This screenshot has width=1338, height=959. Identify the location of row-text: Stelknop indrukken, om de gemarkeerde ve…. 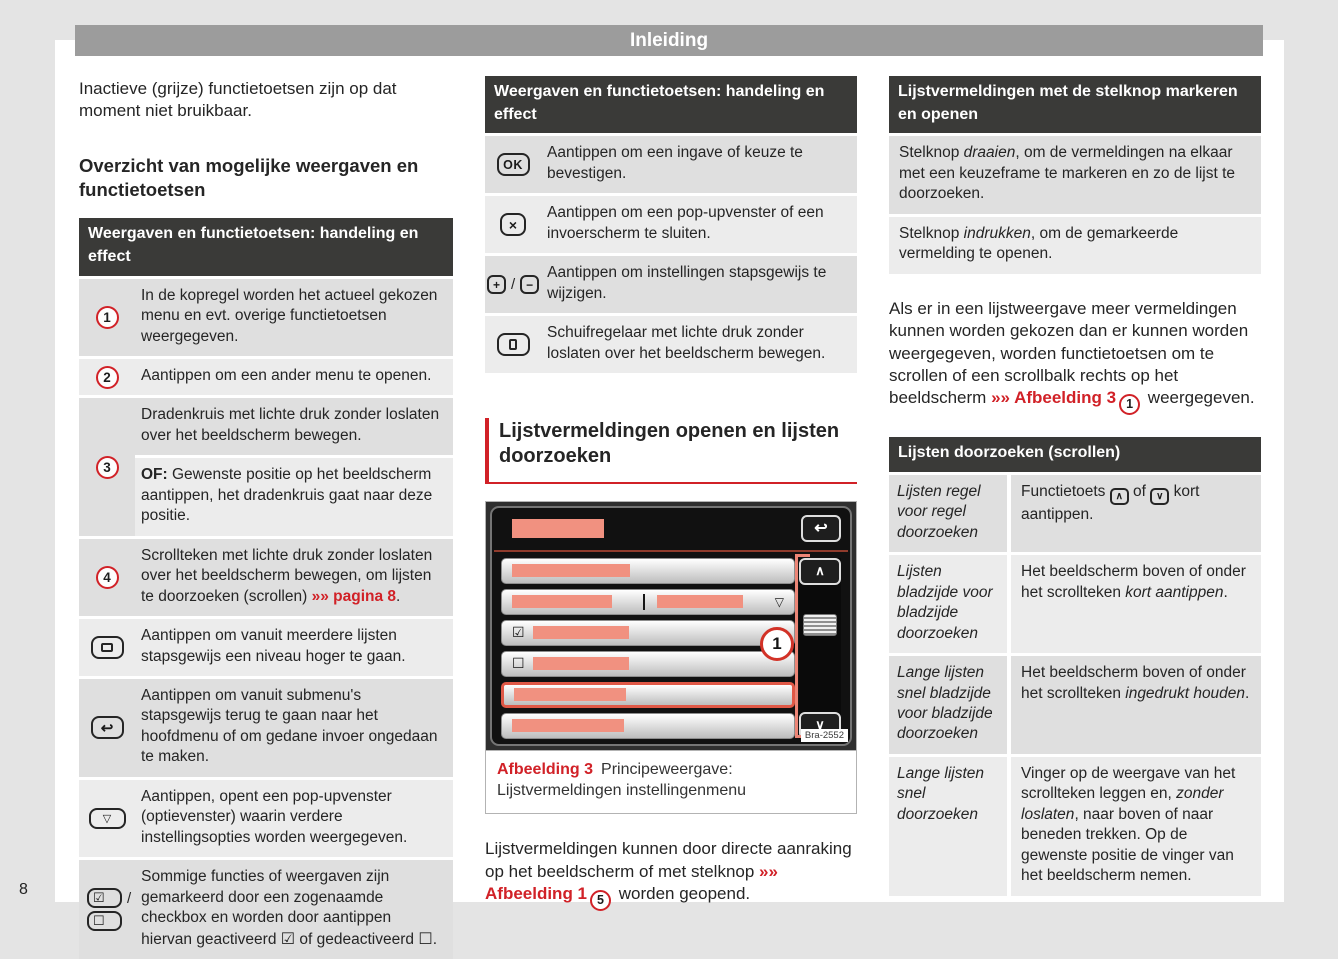
(1075, 245).